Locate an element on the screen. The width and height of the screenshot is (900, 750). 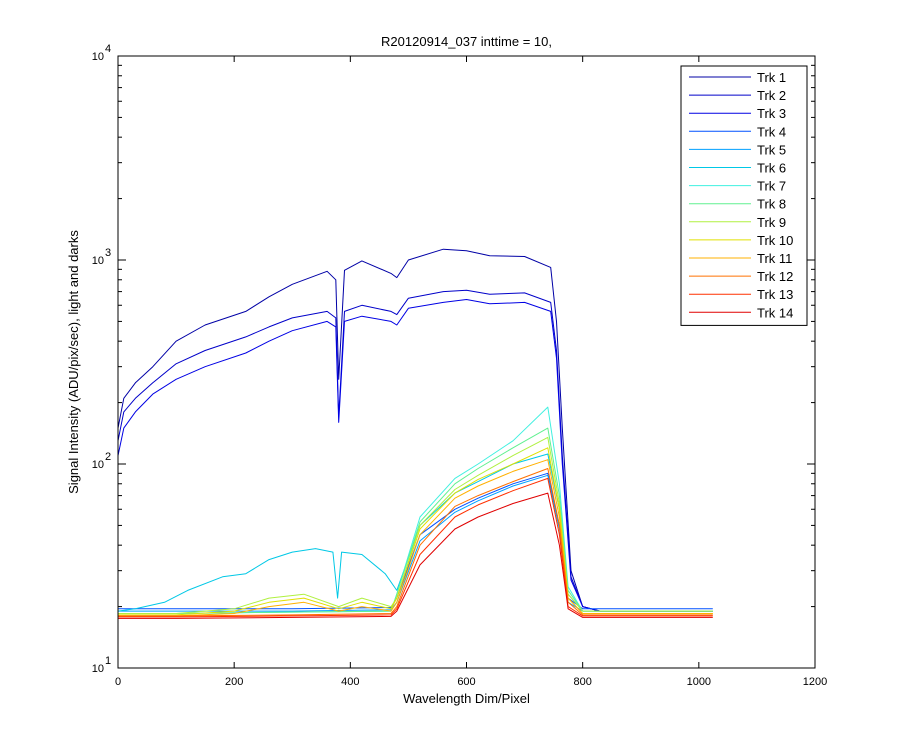
y-tick-exponent: 2 is located at coordinates (108, 457).